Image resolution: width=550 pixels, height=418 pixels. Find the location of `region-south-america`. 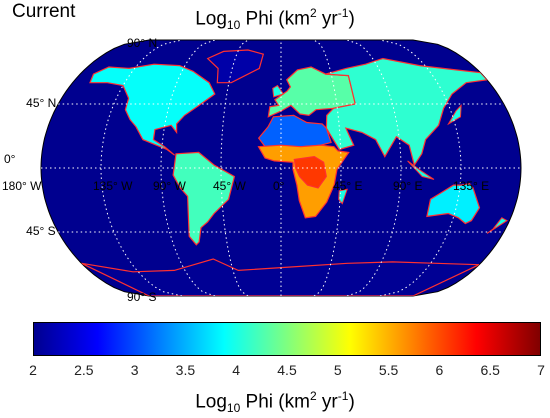

region-south-america is located at coordinates (204, 198).